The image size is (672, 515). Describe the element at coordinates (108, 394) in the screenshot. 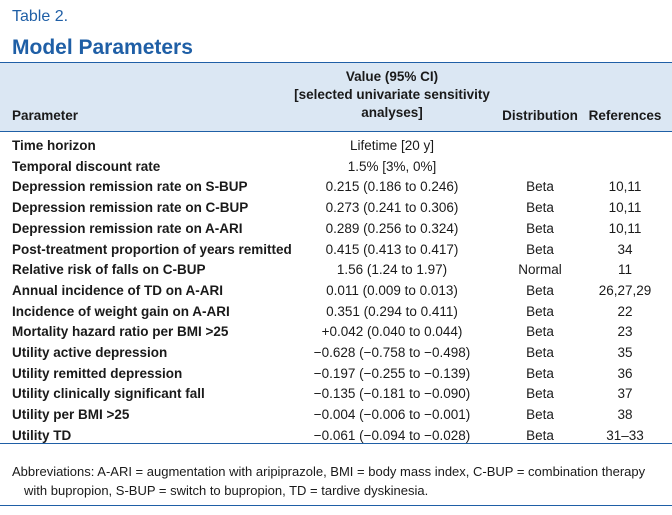

I see `row-label: Utility clinically significant fall` at that location.